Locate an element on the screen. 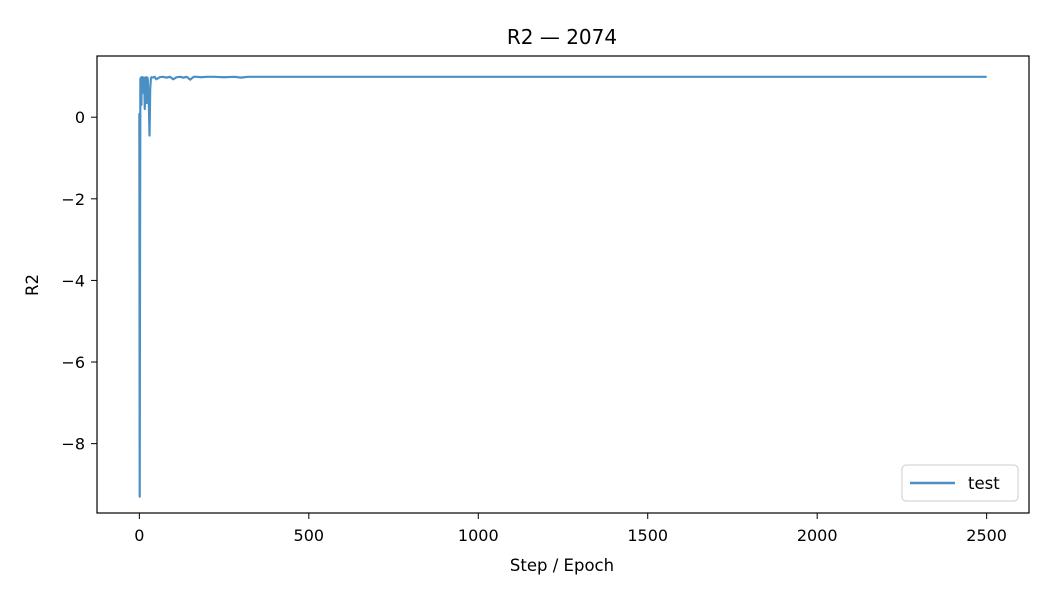 This screenshot has width=1050, height=600. x-tick-label: 2000 is located at coordinates (817, 535).